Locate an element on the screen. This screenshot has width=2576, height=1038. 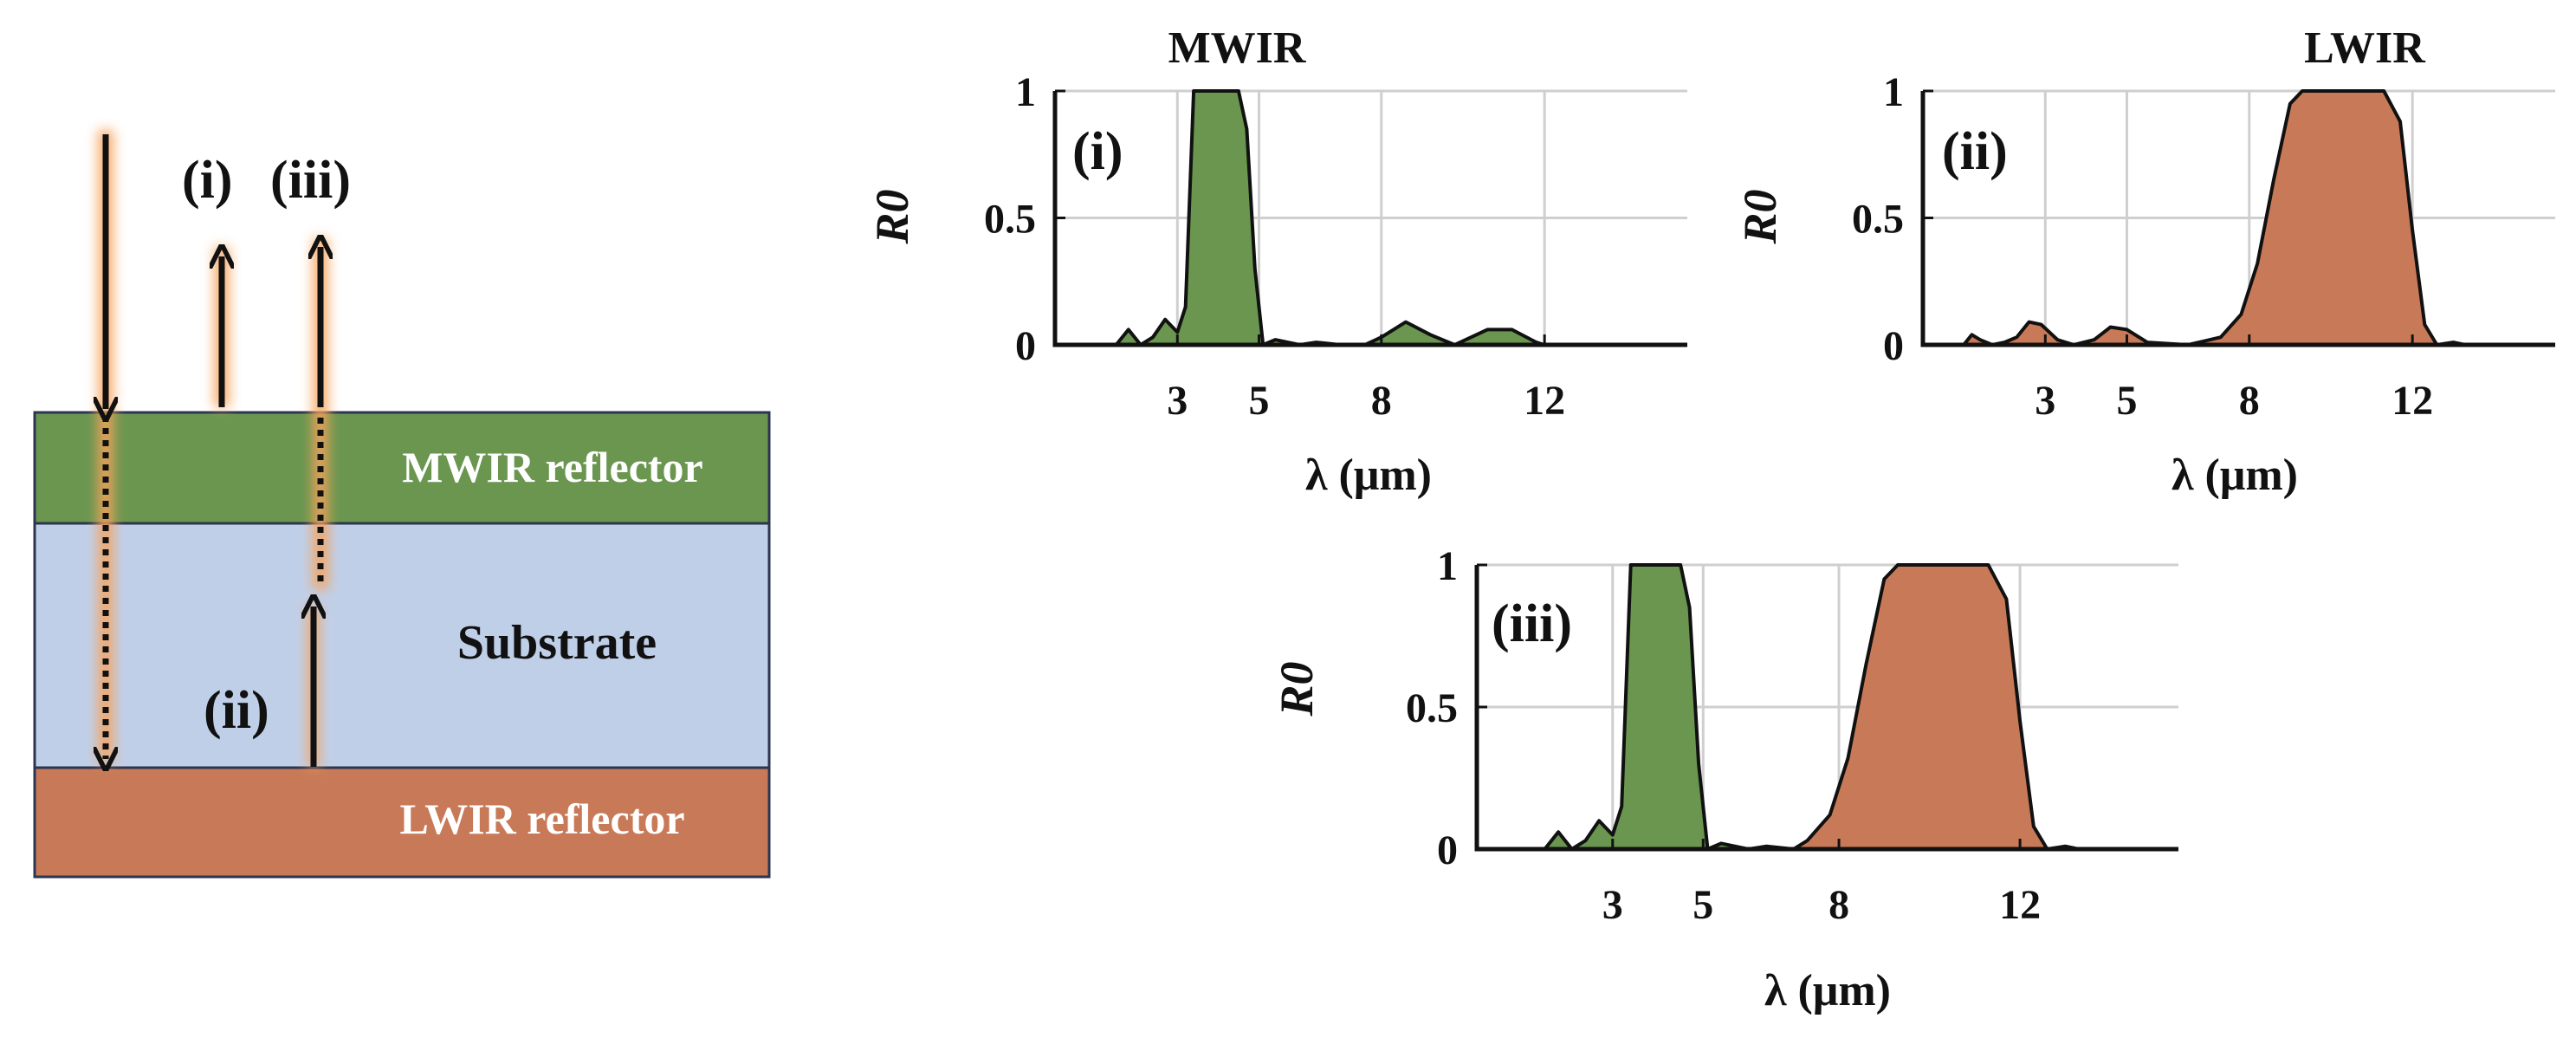
chart-lwir: LWIR (ii) R0 λ (μm) 3 5 8 12 0 0.5 1 is located at coordinates (2144, 261).